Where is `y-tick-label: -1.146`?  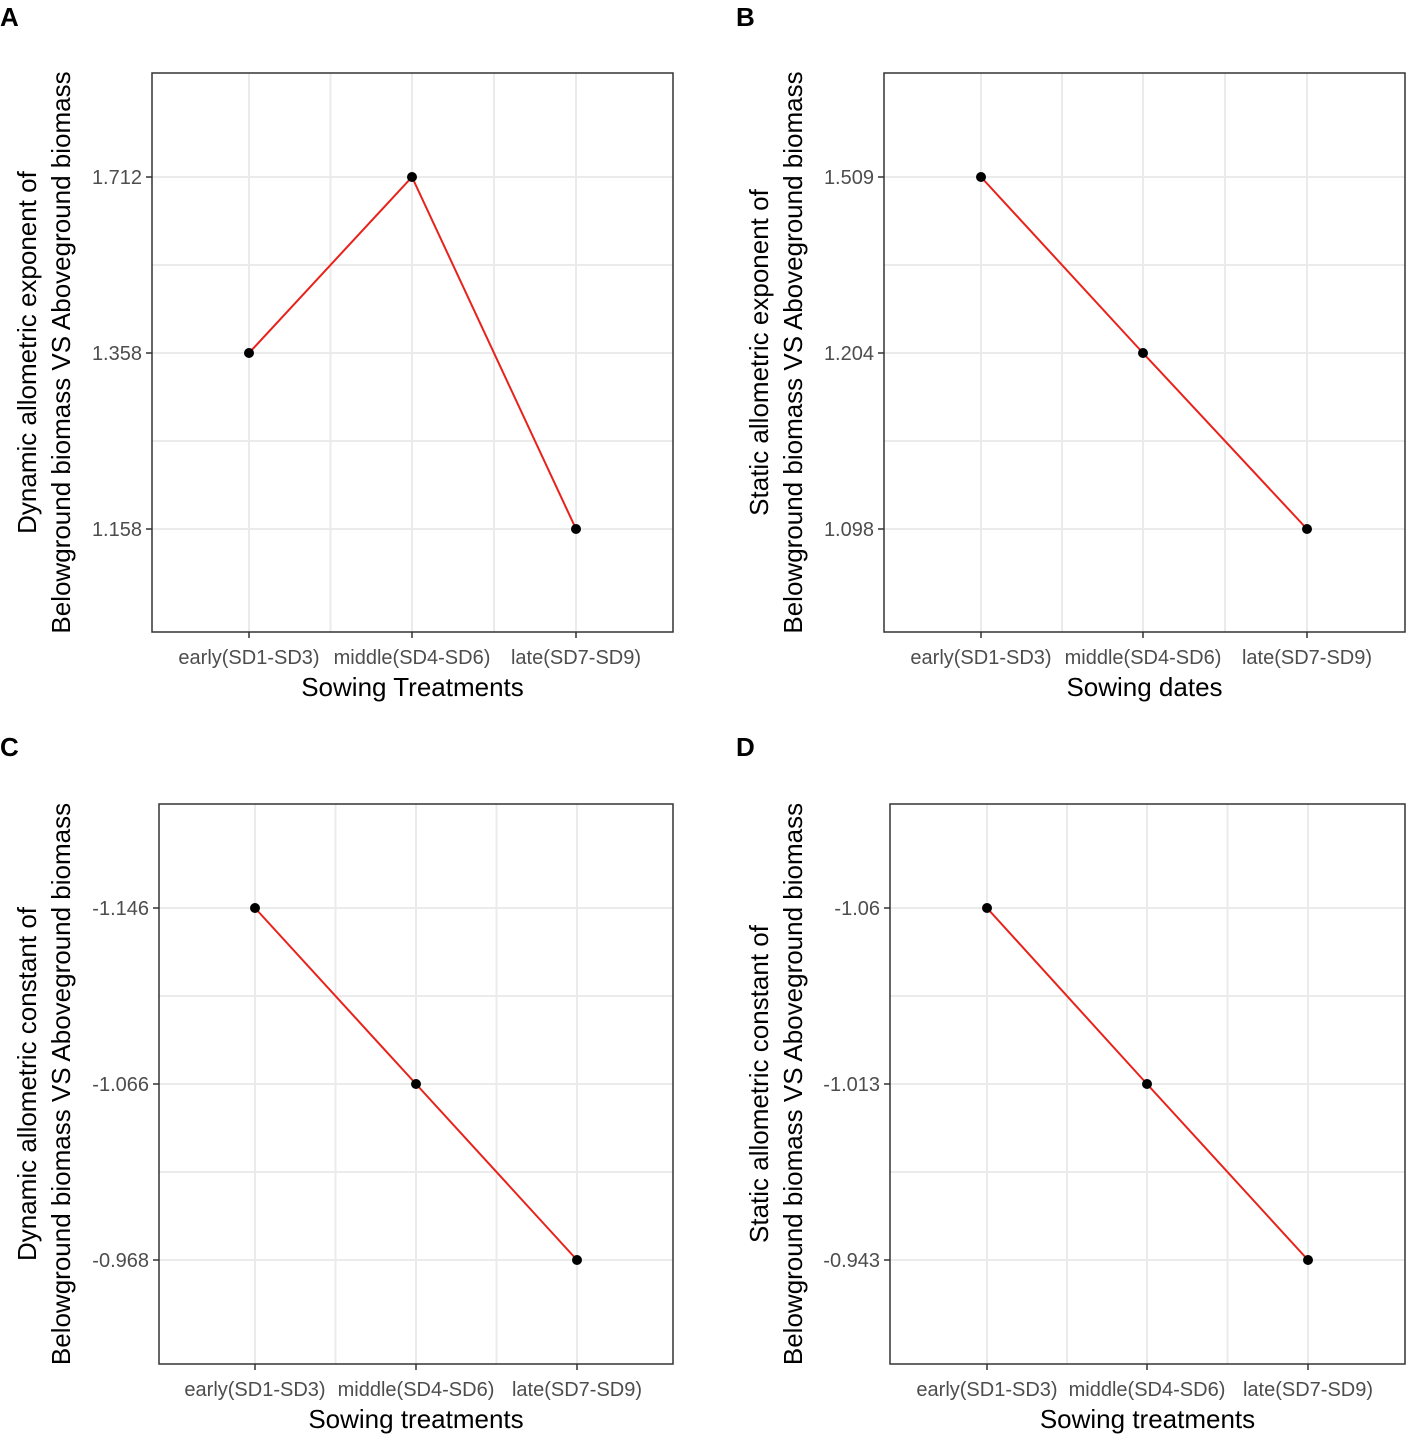
y-tick-label: -1.146 is located at coordinates (120, 909).